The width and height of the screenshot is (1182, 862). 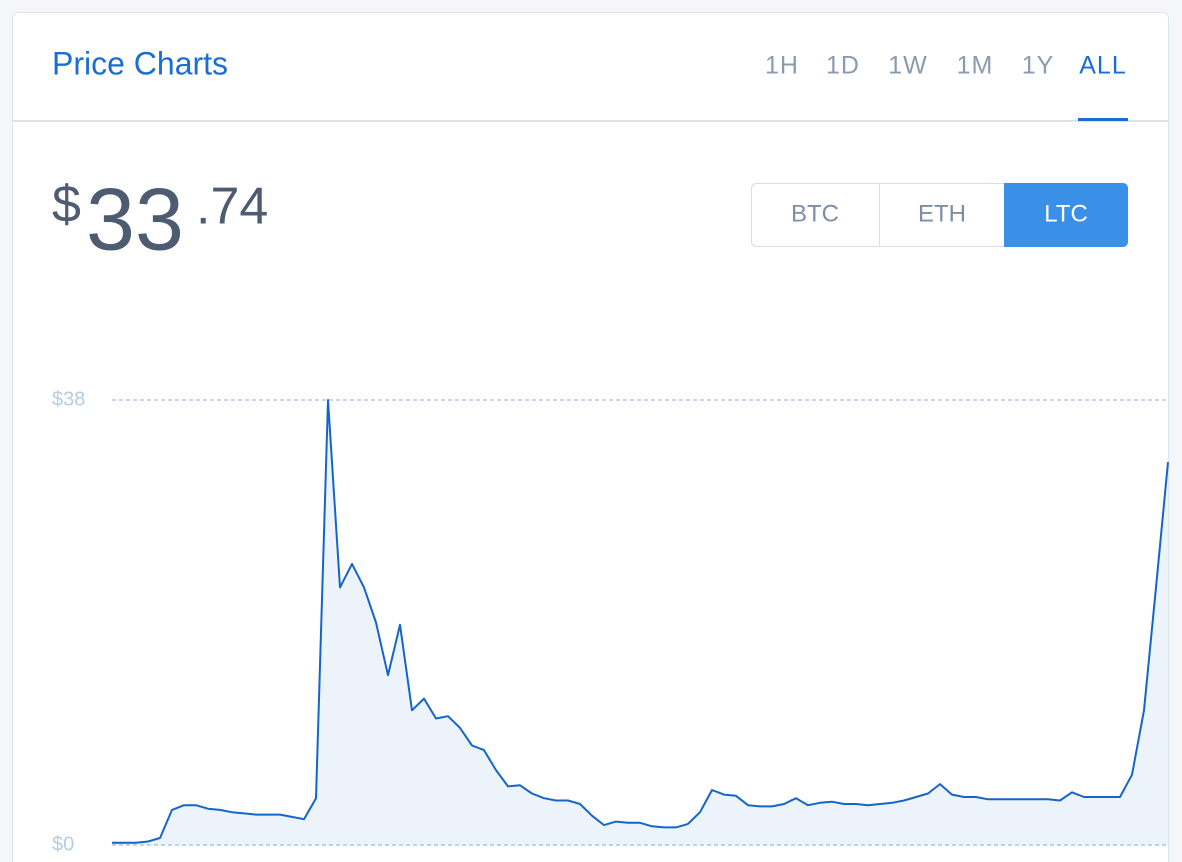 I want to click on range-tab-active: ALL, so click(x=1102, y=66).